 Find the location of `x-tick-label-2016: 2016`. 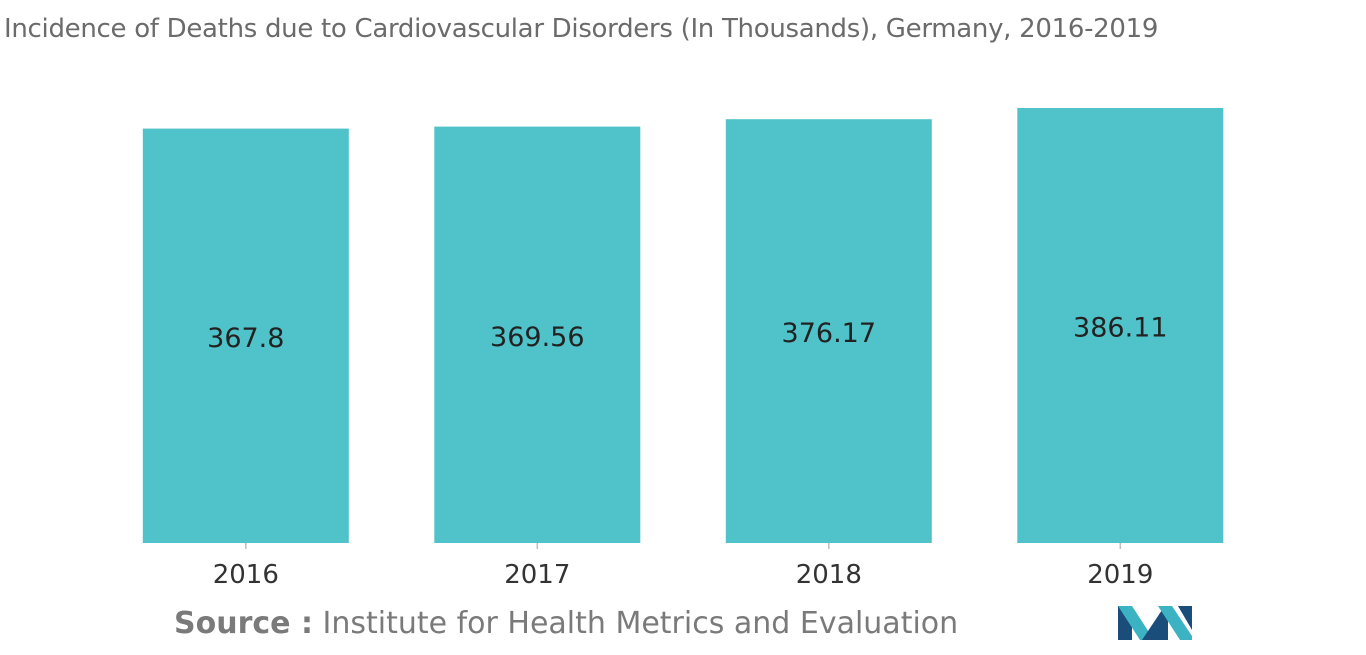

x-tick-label-2016: 2016 is located at coordinates (246, 575).